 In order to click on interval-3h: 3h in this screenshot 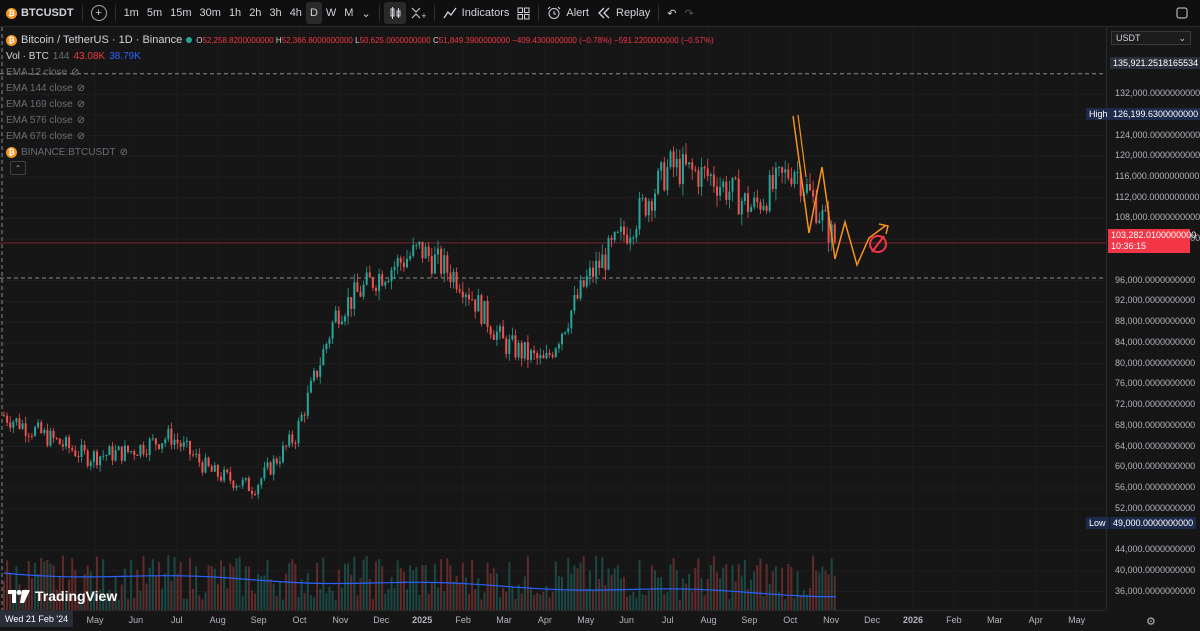, I will do `click(275, 13)`.